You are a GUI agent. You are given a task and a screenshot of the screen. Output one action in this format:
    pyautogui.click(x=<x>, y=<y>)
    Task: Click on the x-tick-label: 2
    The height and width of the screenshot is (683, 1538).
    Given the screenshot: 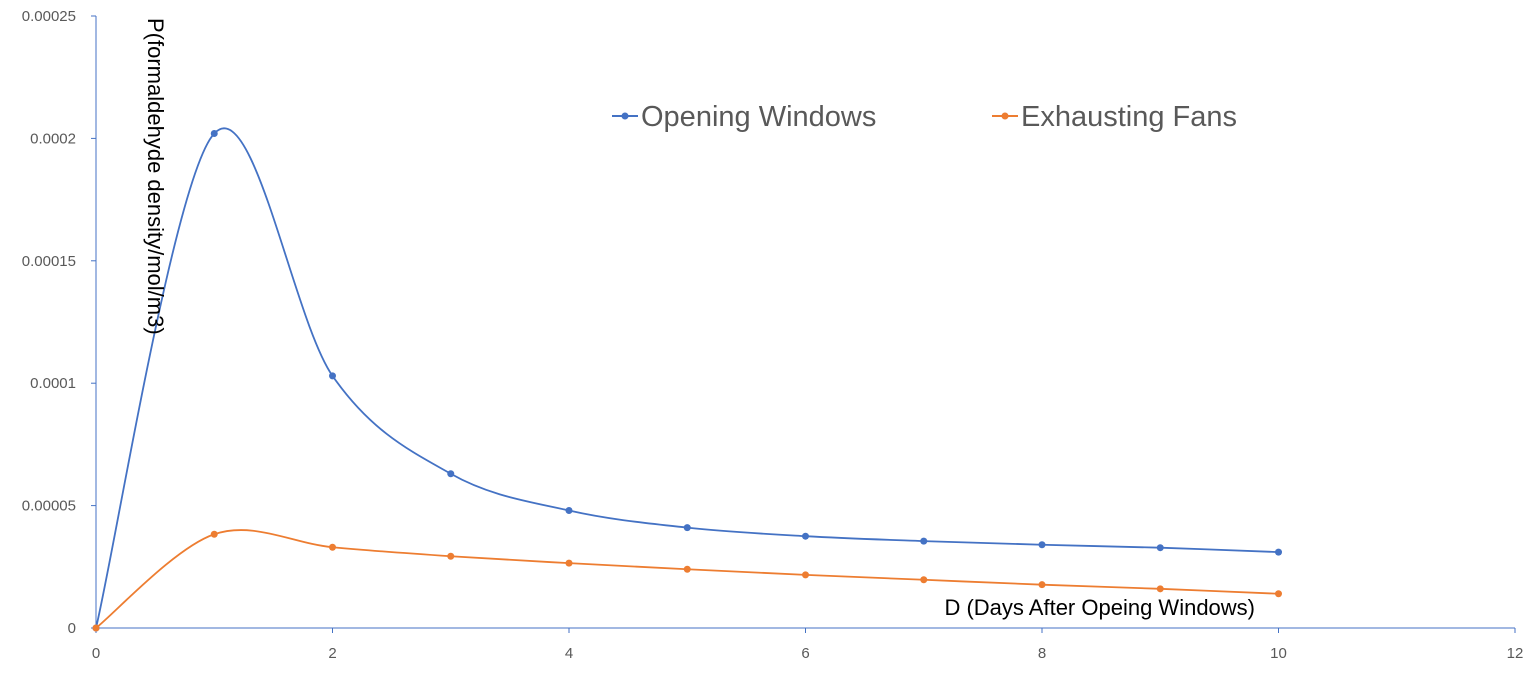 What is the action you would take?
    pyautogui.click(x=332, y=653)
    